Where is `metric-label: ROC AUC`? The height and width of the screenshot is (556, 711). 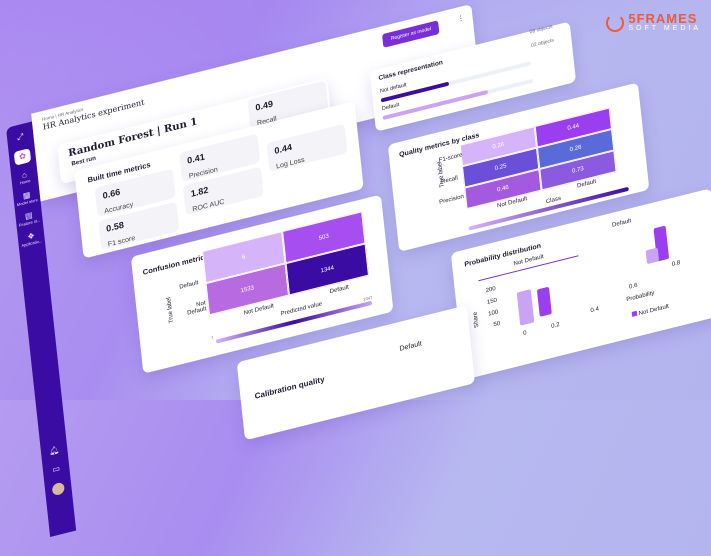 metric-label: ROC AUC is located at coordinates (208, 206).